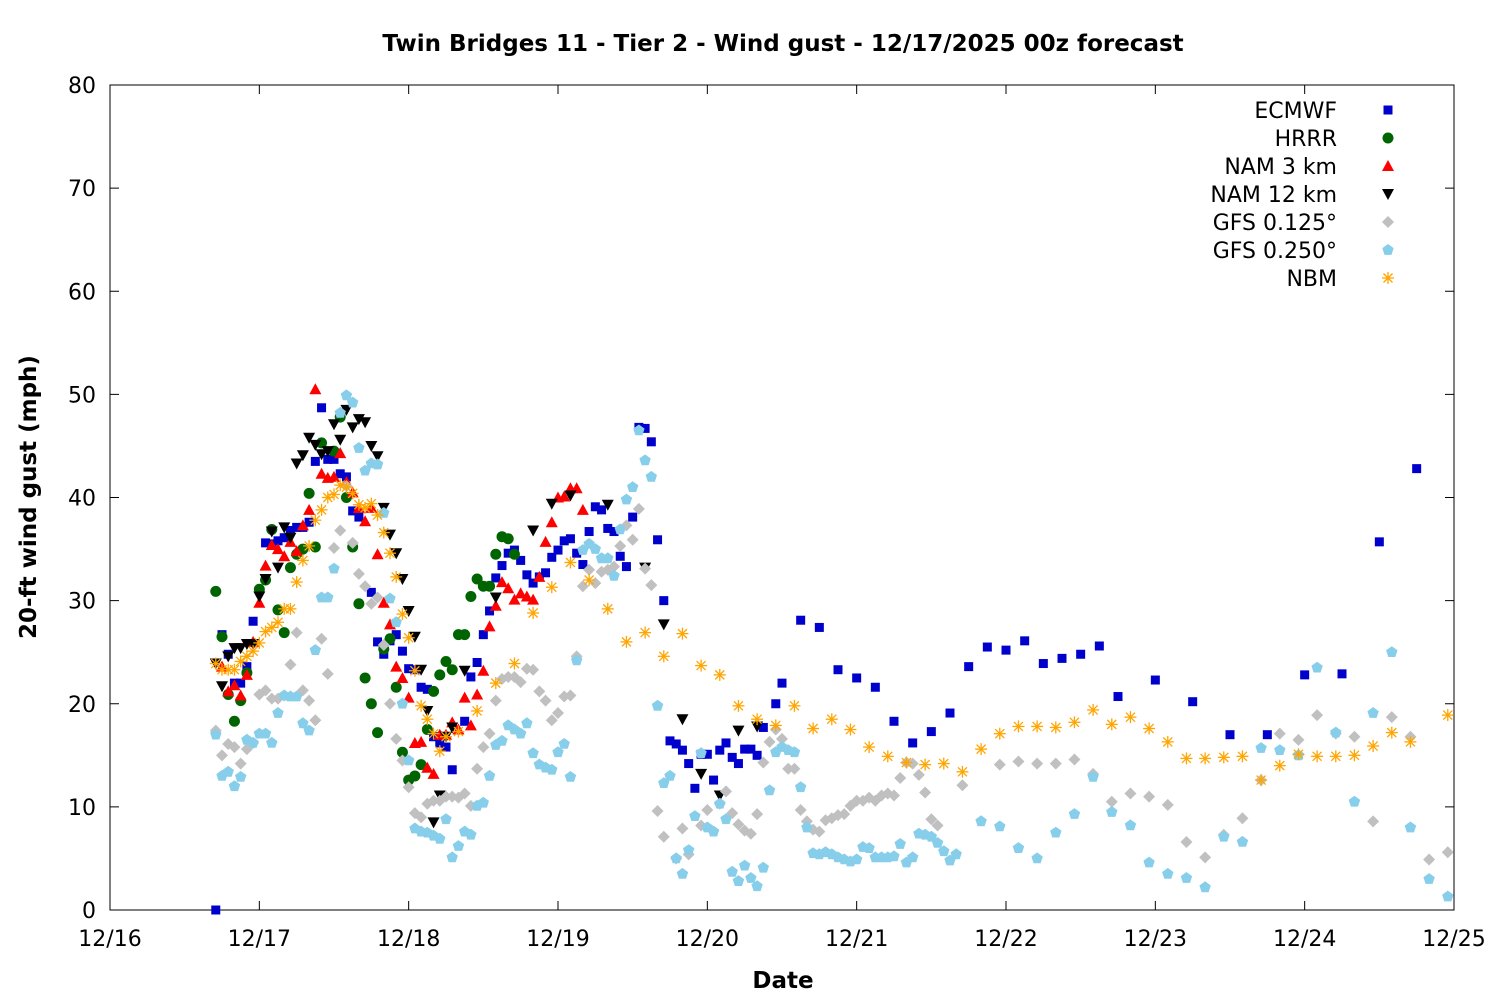 The image size is (1500, 1004). I want to click on x-tick-label: 12/16, so click(109, 939).